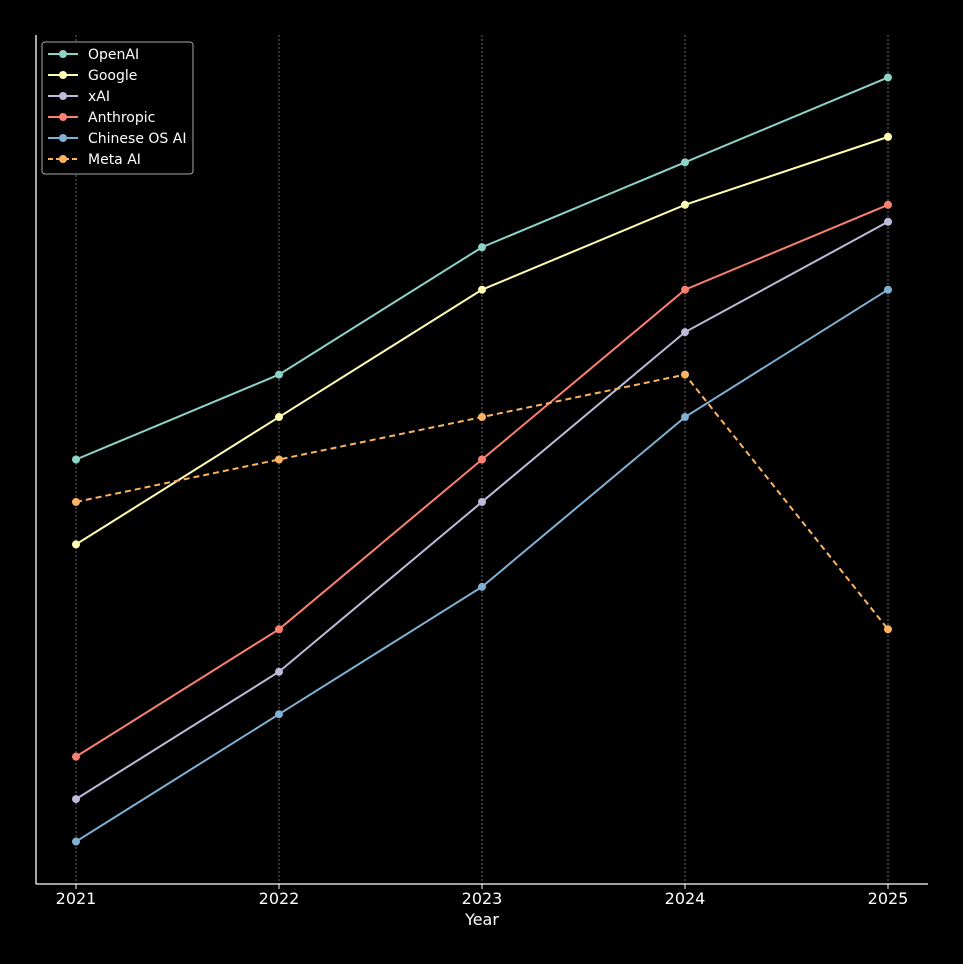 The height and width of the screenshot is (964, 963). What do you see at coordinates (888, 898) in the screenshot?
I see `x-tick-label: 2025` at bounding box center [888, 898].